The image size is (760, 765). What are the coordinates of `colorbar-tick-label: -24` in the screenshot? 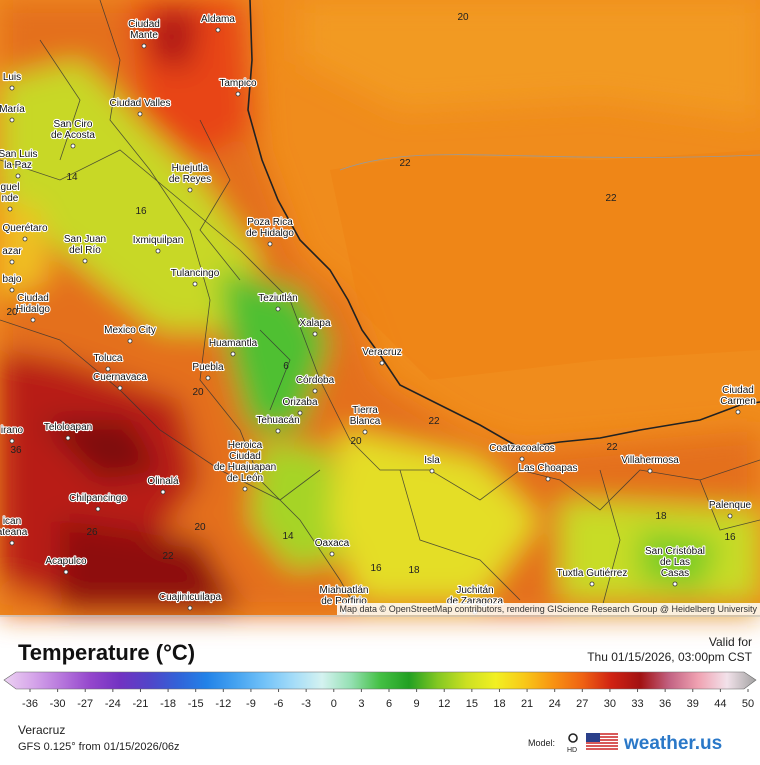 It's located at (113, 704).